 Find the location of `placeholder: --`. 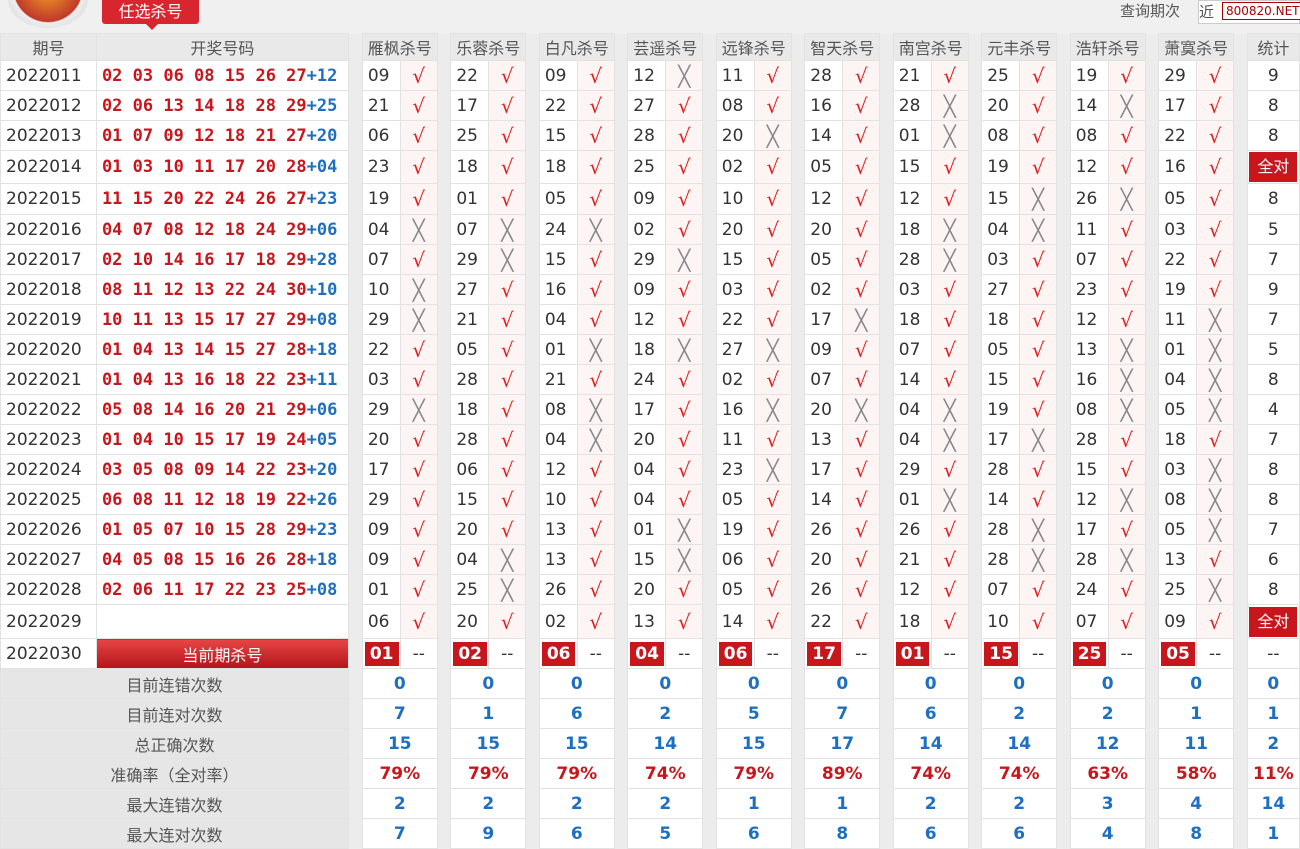

placeholder: -- is located at coordinates (1038, 653).